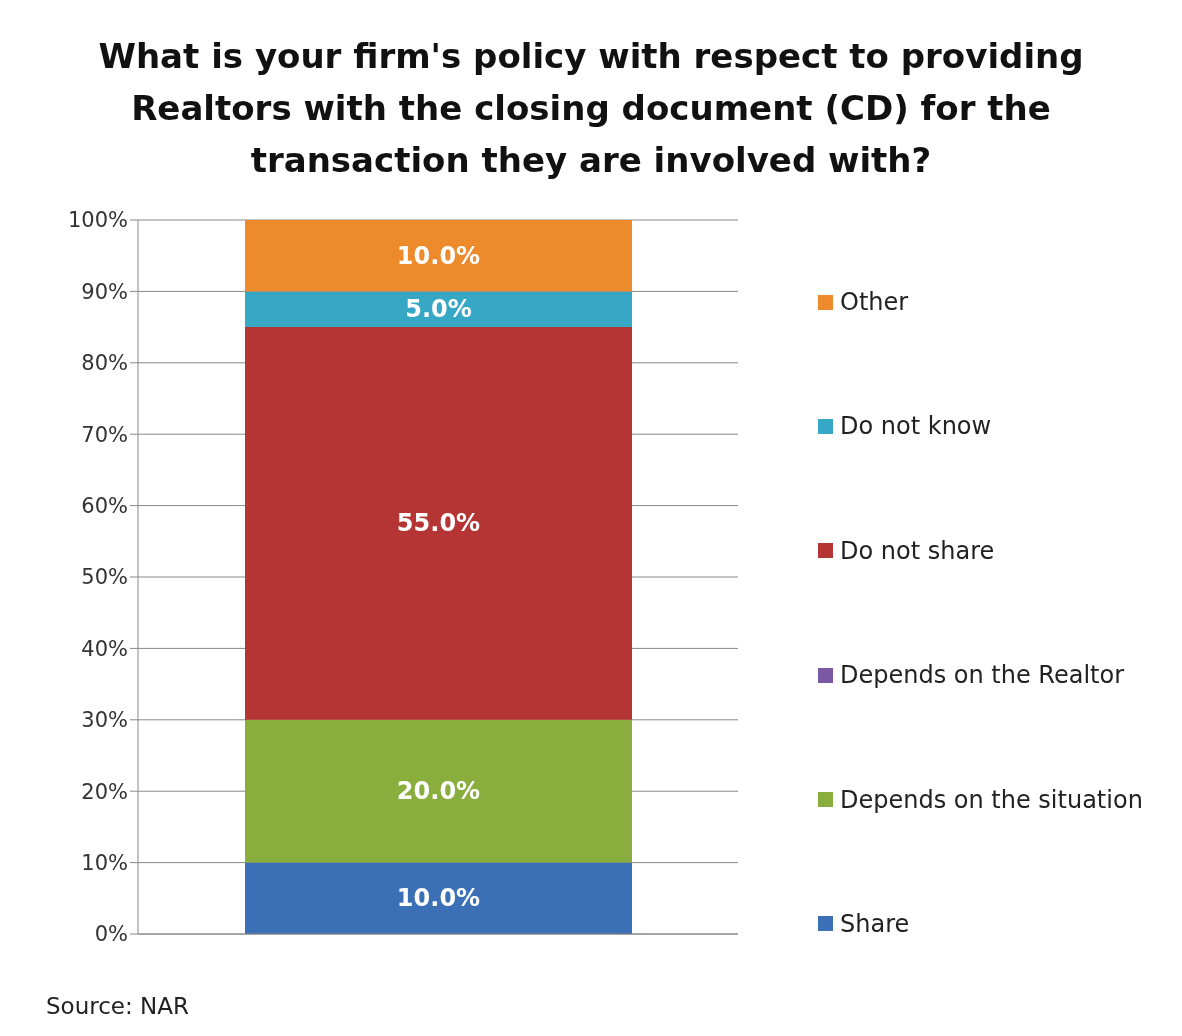 This screenshot has height=1036, width=1182. What do you see at coordinates (104, 863) in the screenshot?
I see `y-tick-label: 10%` at bounding box center [104, 863].